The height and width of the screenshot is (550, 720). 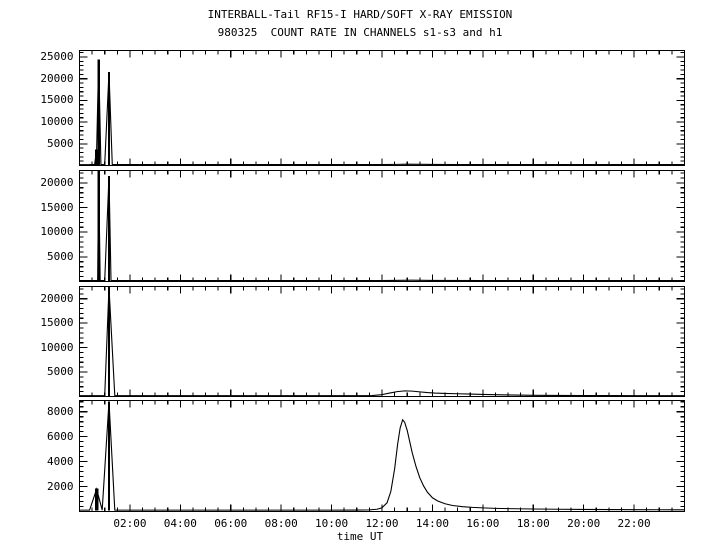 I want to click on x-axis-title: time UT, so click(x=360, y=536).